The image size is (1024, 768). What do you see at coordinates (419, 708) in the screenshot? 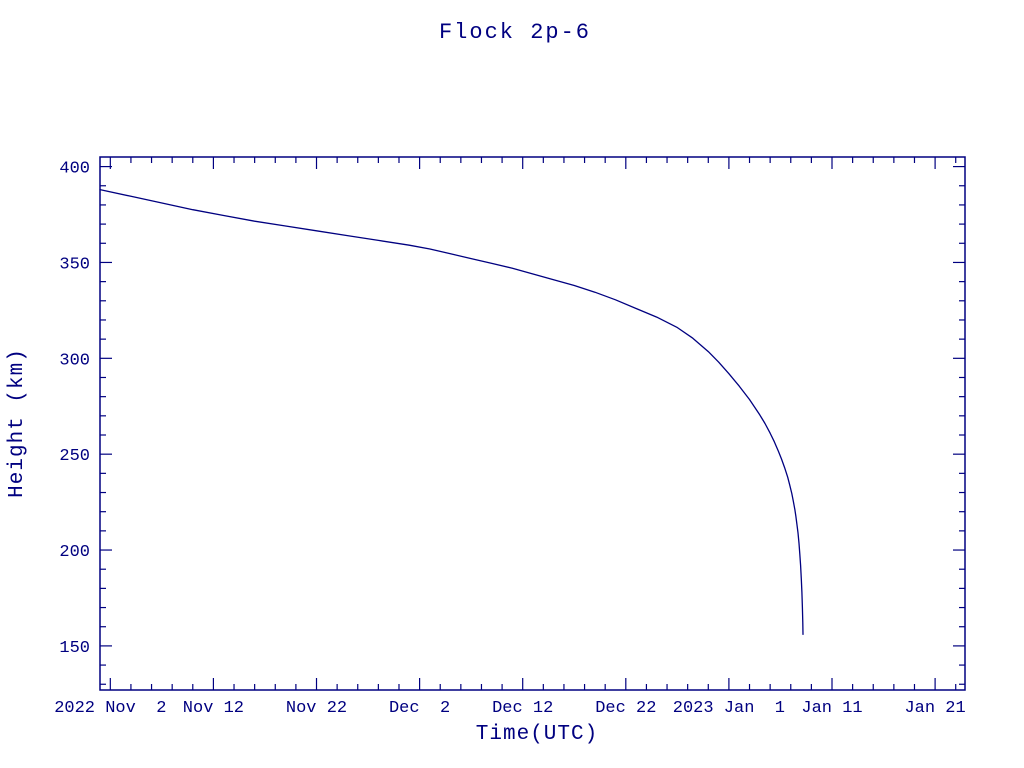
I see `x-tick-label: Dec 2` at bounding box center [419, 708].